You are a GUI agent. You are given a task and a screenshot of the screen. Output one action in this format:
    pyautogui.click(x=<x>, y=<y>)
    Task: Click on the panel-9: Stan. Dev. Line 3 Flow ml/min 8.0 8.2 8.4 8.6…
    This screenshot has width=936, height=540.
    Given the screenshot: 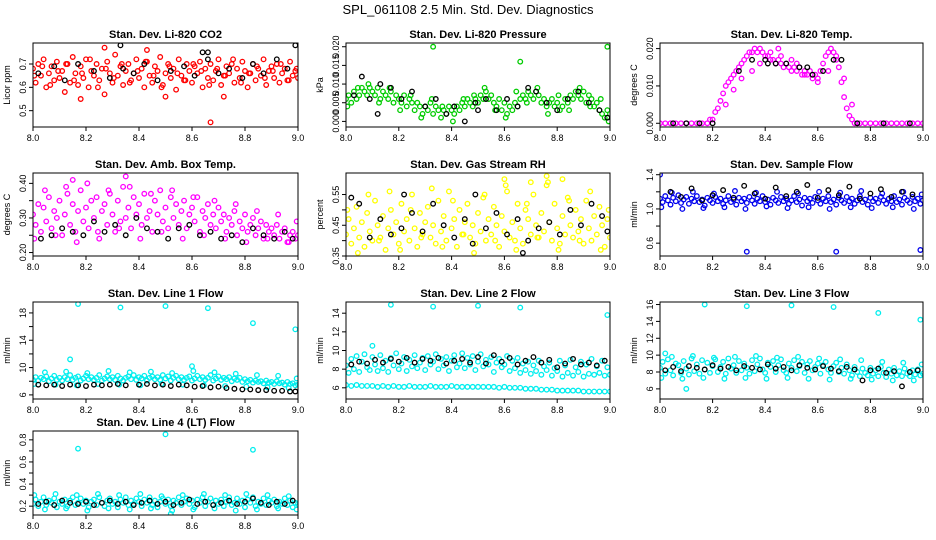 What is the action you would take?
    pyautogui.click(x=779, y=351)
    